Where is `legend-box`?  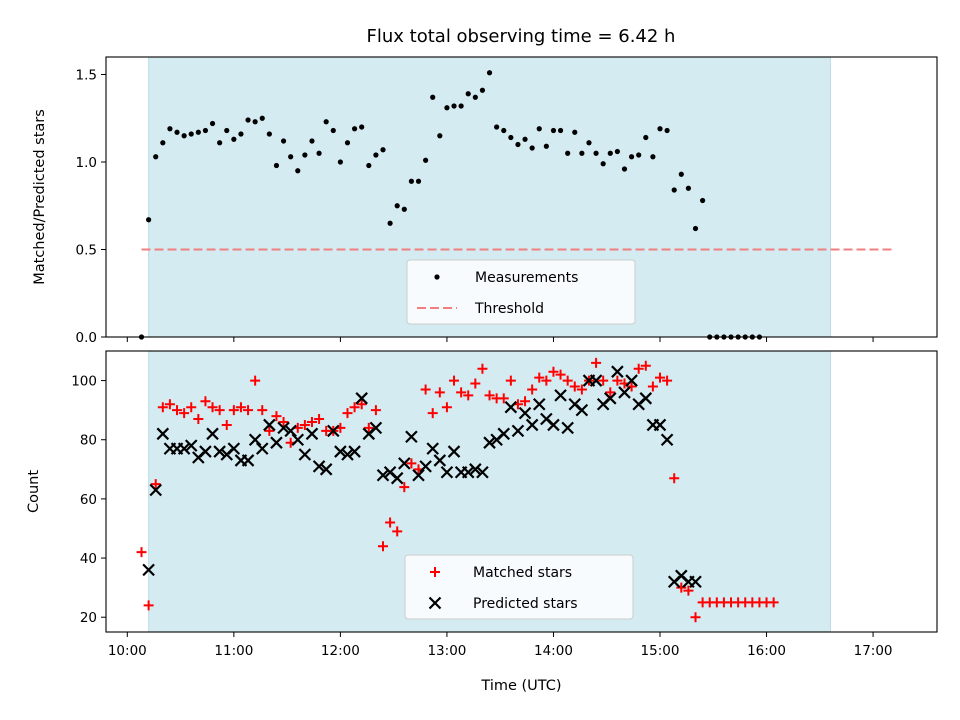
legend-box is located at coordinates (519, 587).